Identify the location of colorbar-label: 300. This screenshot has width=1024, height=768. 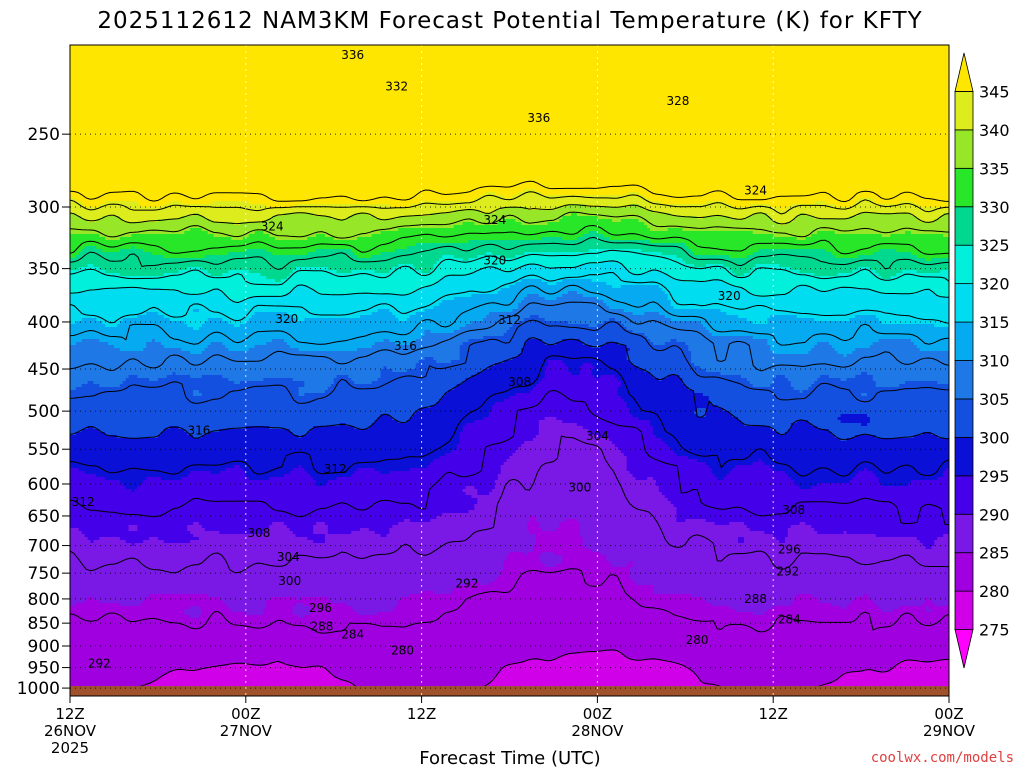
(994, 437).